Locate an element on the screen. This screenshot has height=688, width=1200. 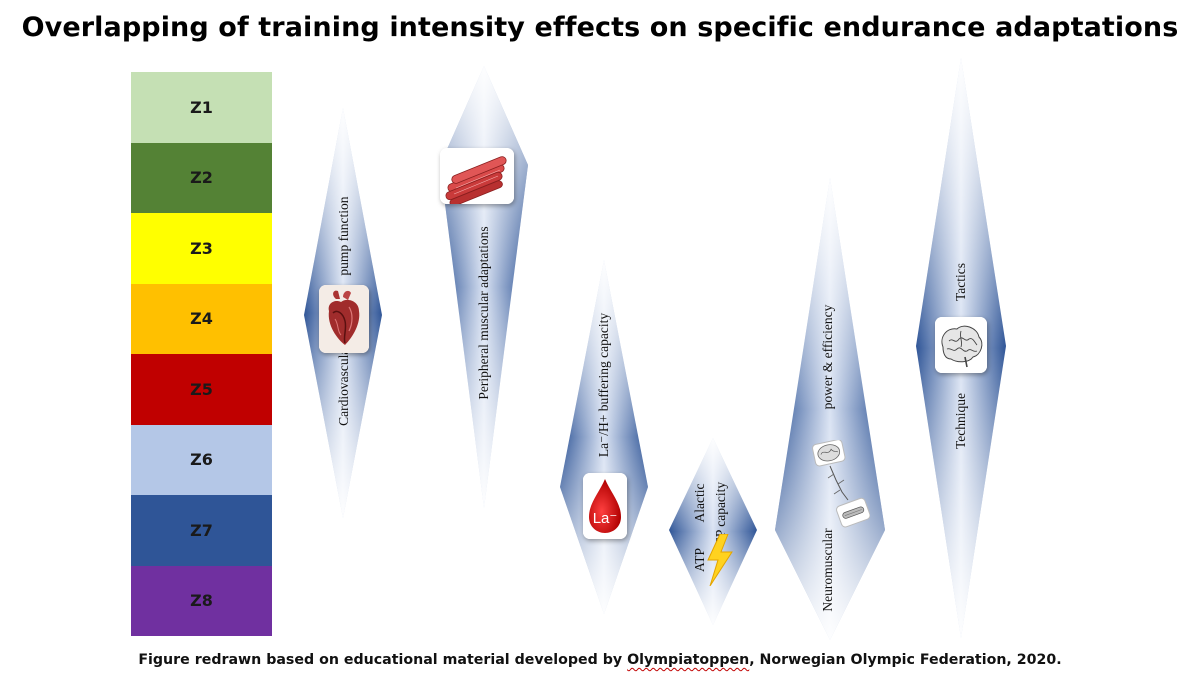
blood-drop-icon: La⁻ is located at coordinates (605, 506).